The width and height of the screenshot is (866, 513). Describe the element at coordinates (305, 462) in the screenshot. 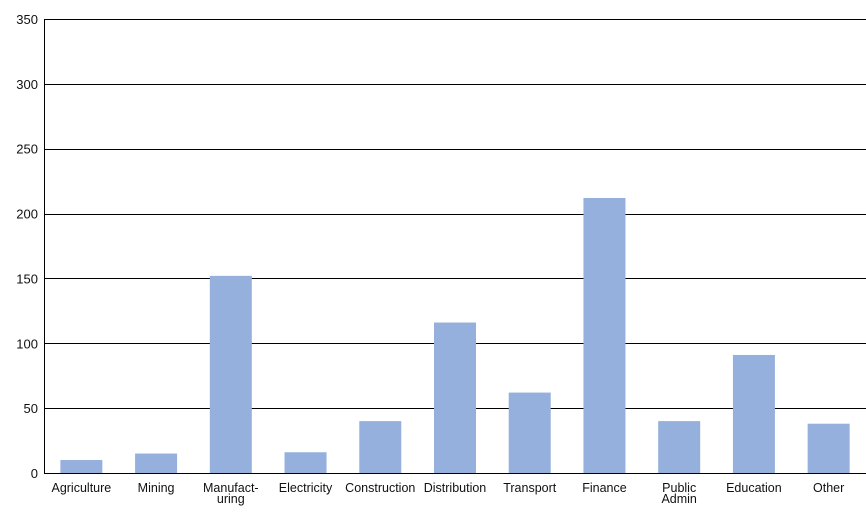

I see `bar-electricity` at that location.